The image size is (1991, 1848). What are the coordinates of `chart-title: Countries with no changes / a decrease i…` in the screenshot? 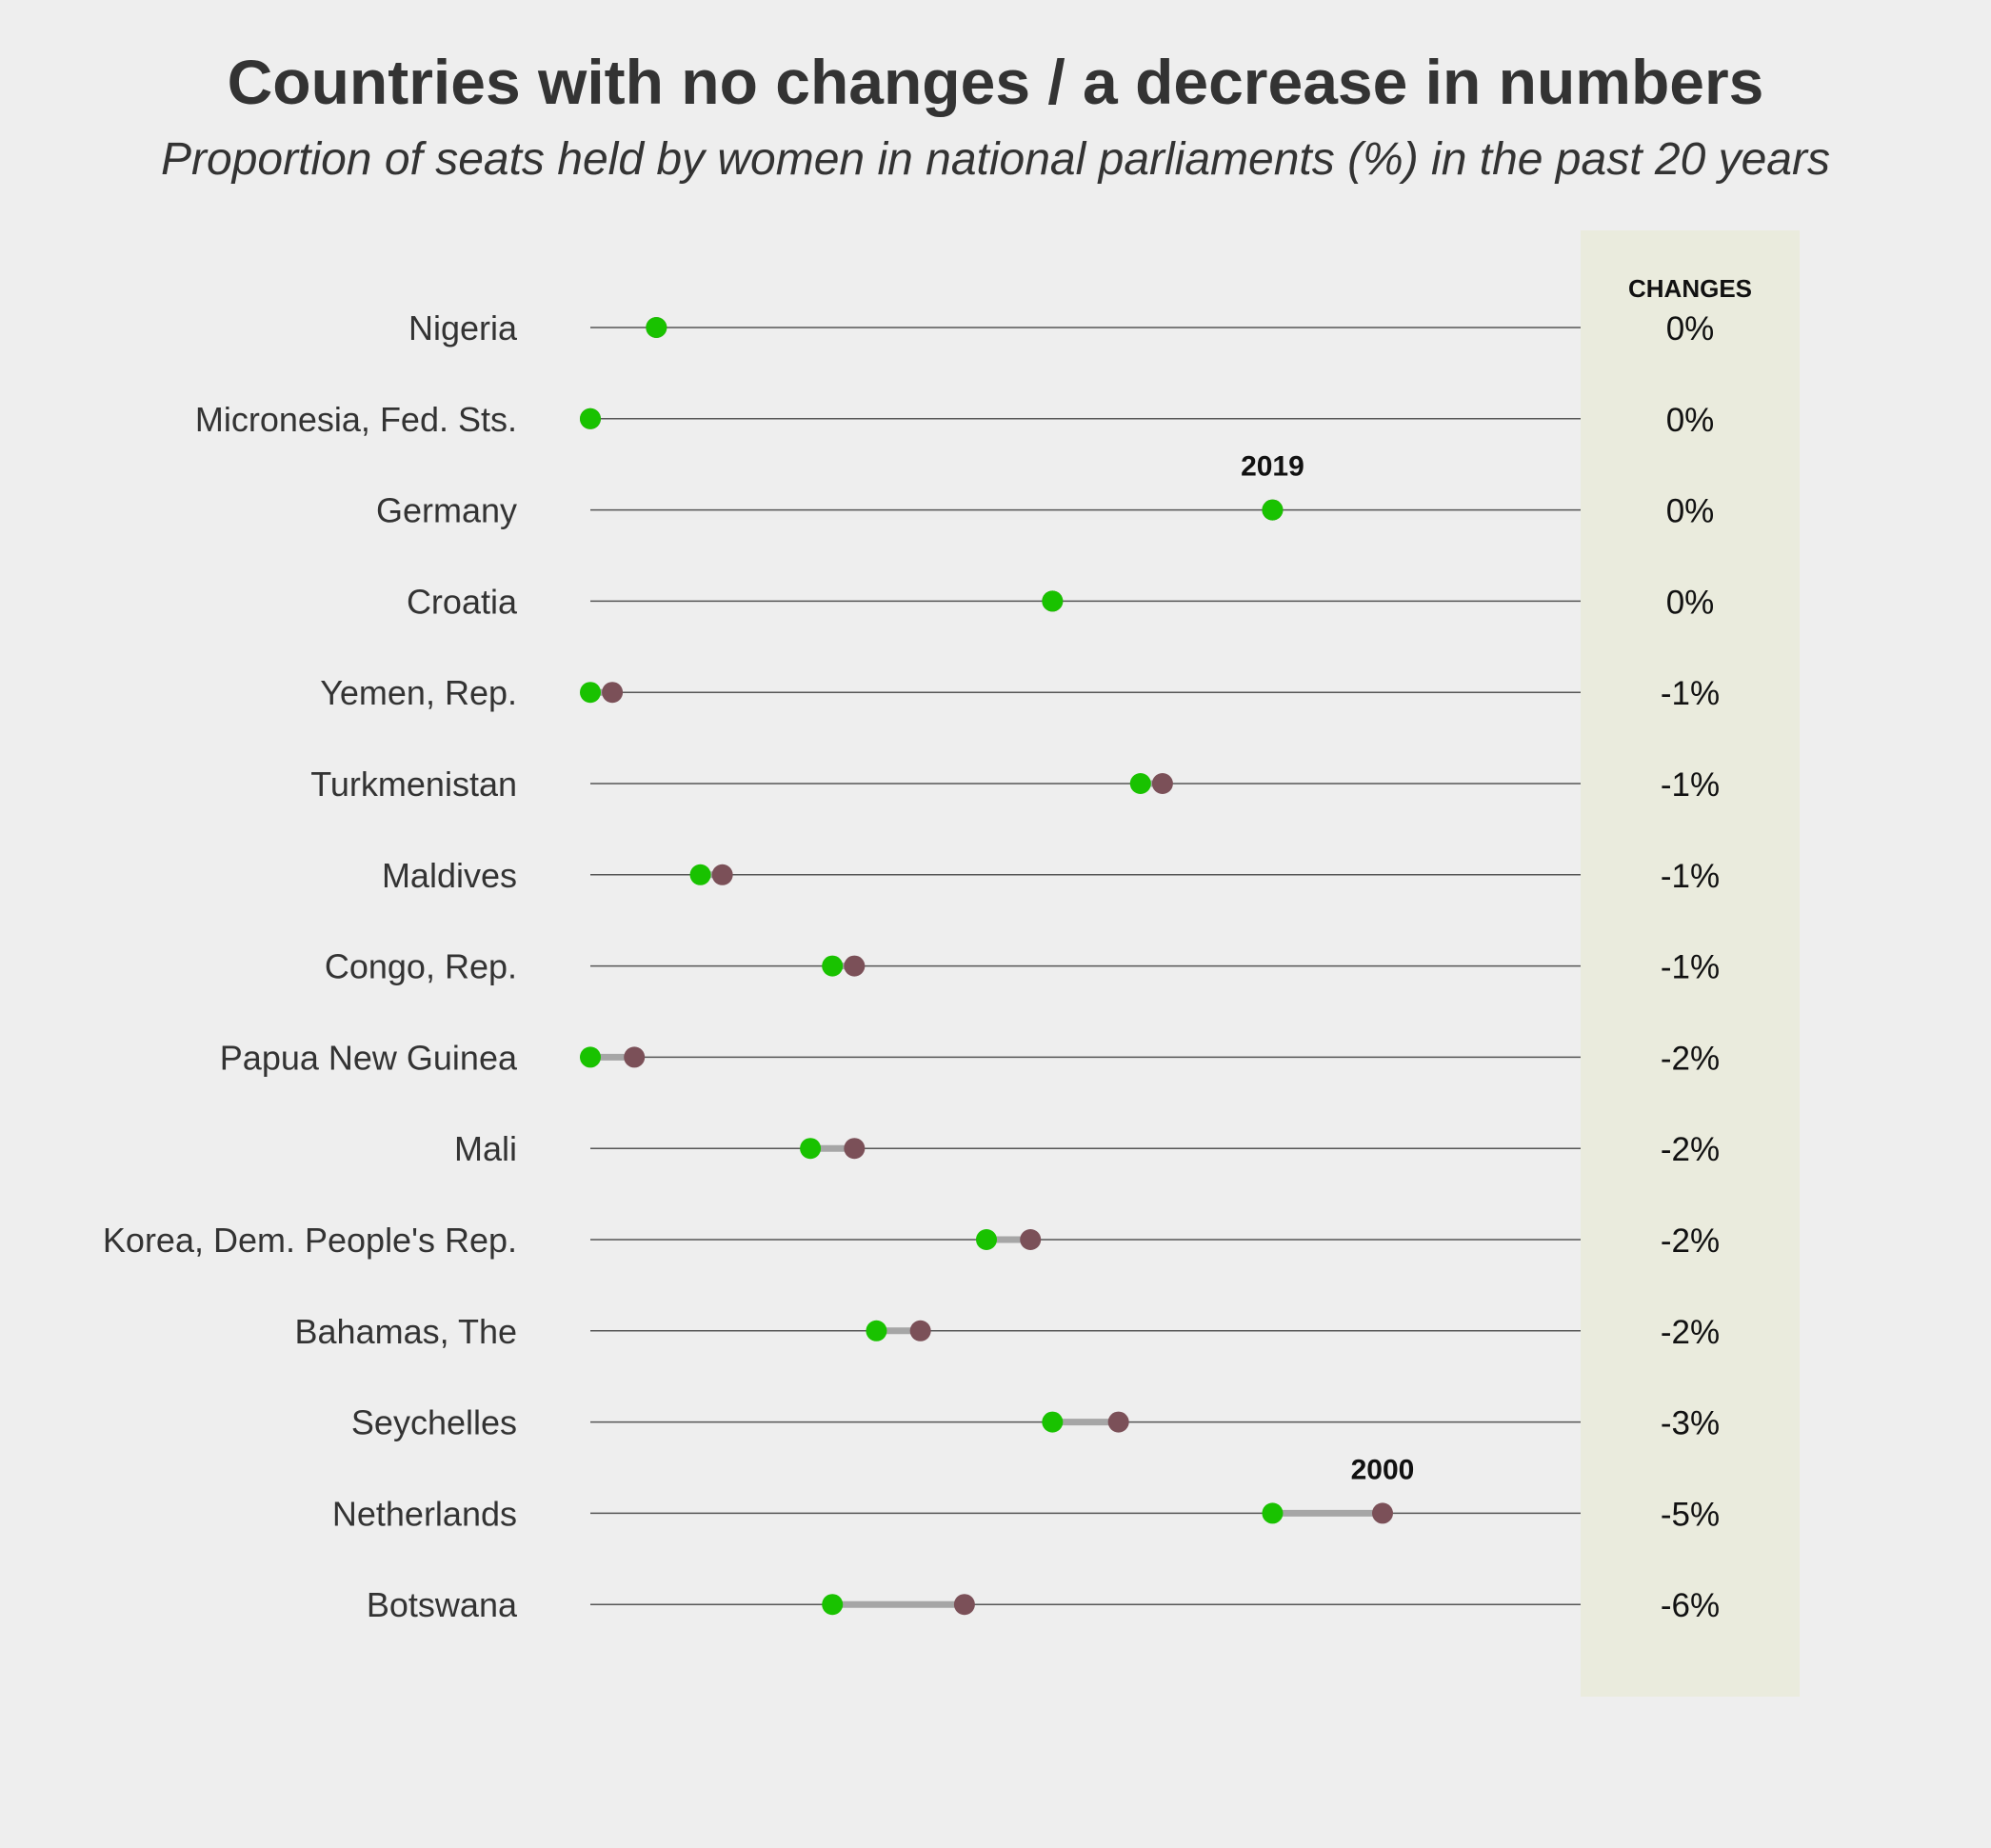 It's located at (995, 82).